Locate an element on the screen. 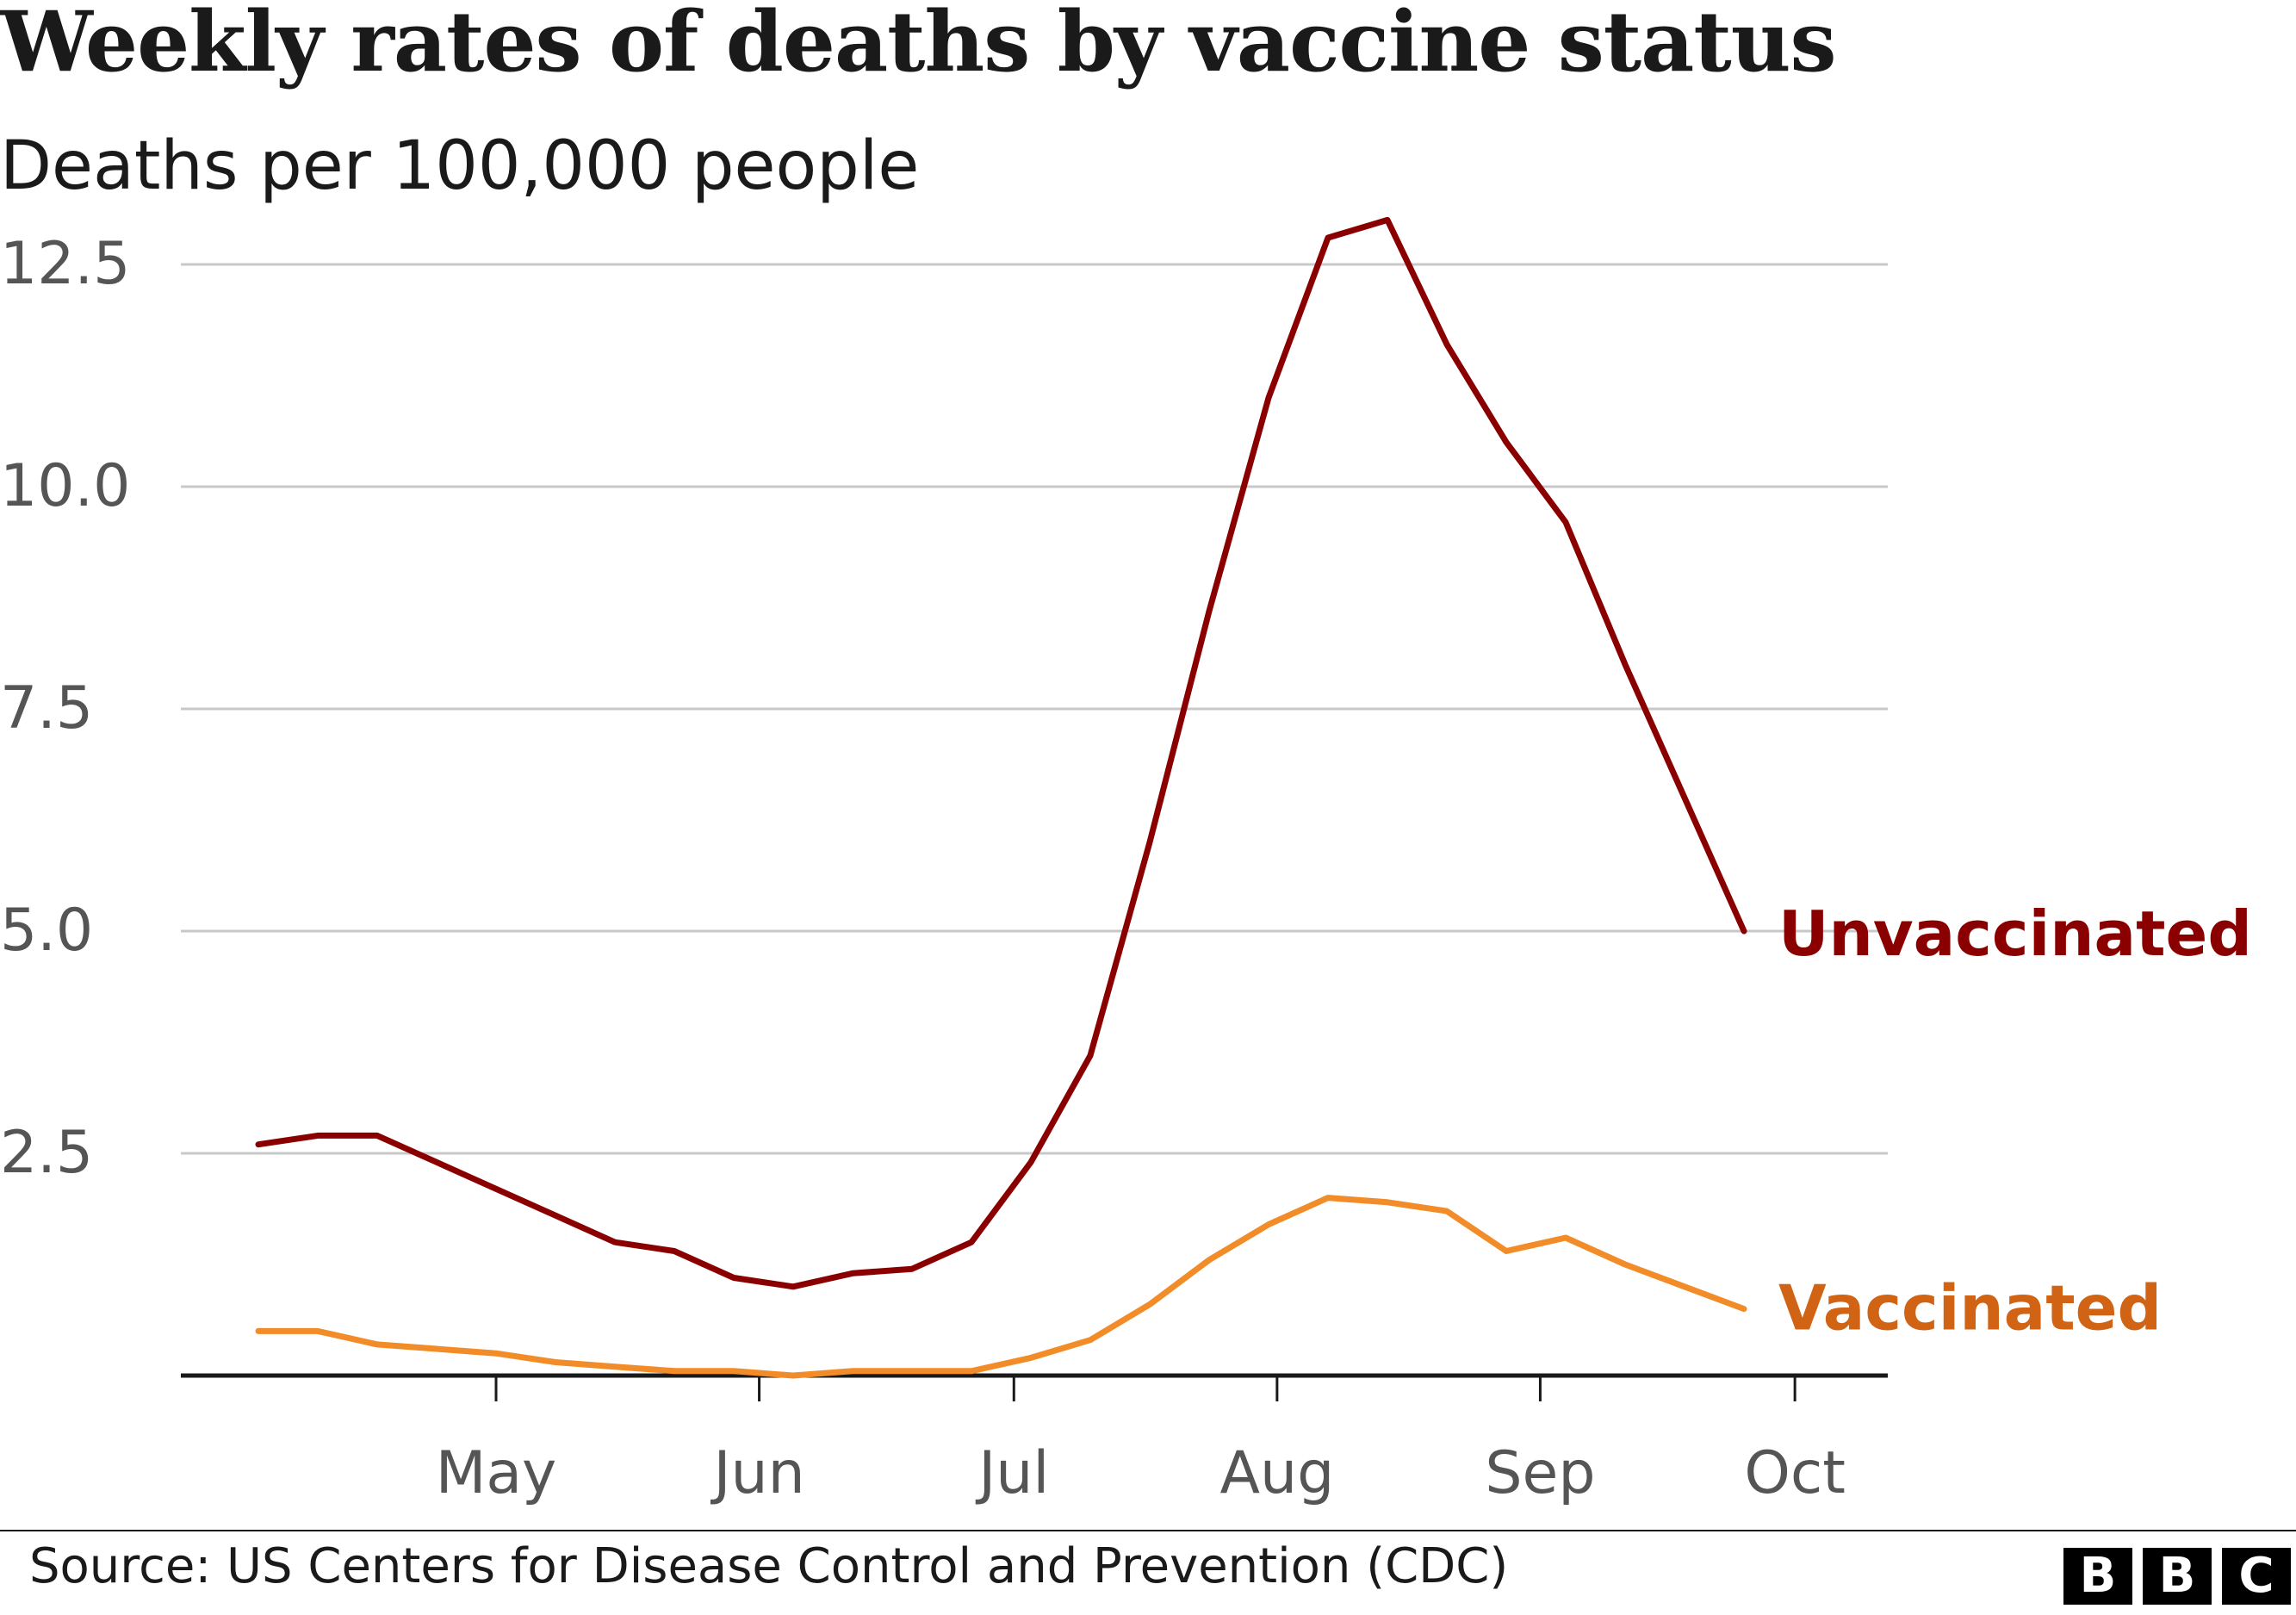 This screenshot has width=2296, height=1615. x-axis: May Jun Jul Aug Sep Oct is located at coordinates (1034, 1440).